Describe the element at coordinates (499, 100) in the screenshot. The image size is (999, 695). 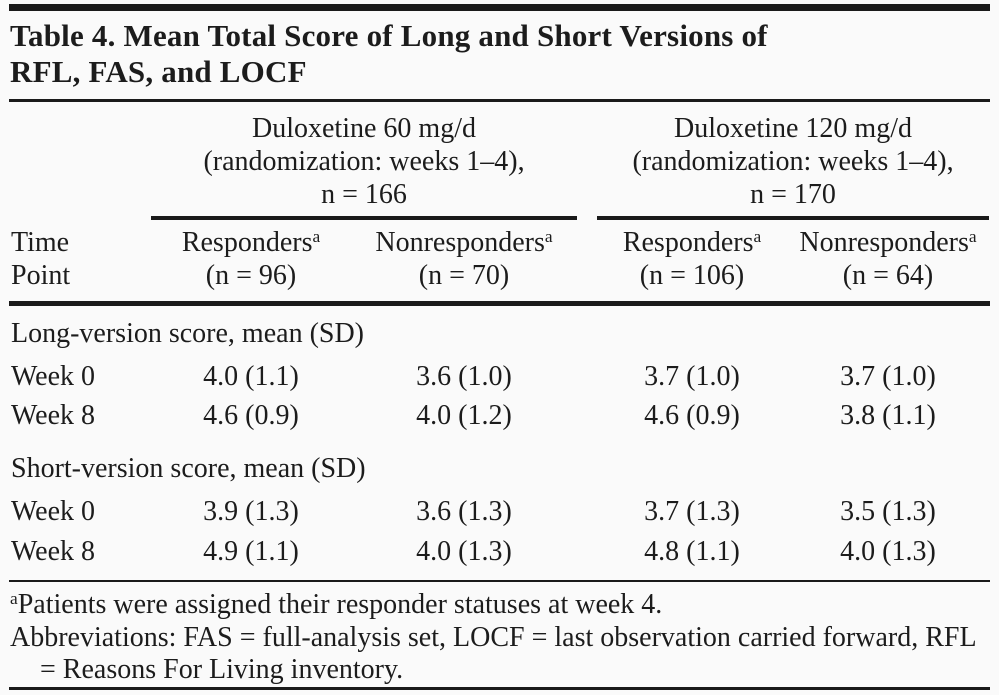
I see `title-divider-rule` at that location.